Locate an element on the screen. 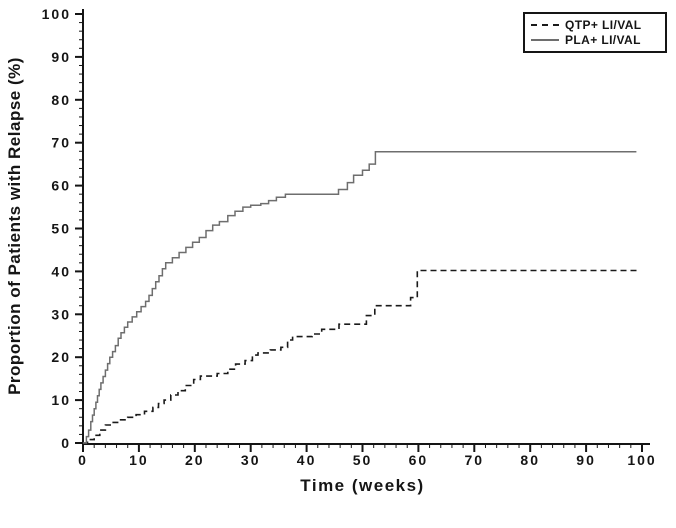 The width and height of the screenshot is (676, 528). legend-item-pla: PLA+ LI/VAL is located at coordinates (595, 39).